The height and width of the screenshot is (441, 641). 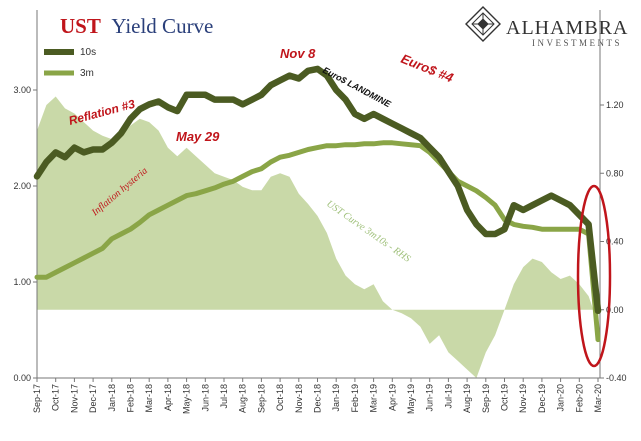 I want to click on x-tick-label: Dec-17, so click(x=93, y=398).